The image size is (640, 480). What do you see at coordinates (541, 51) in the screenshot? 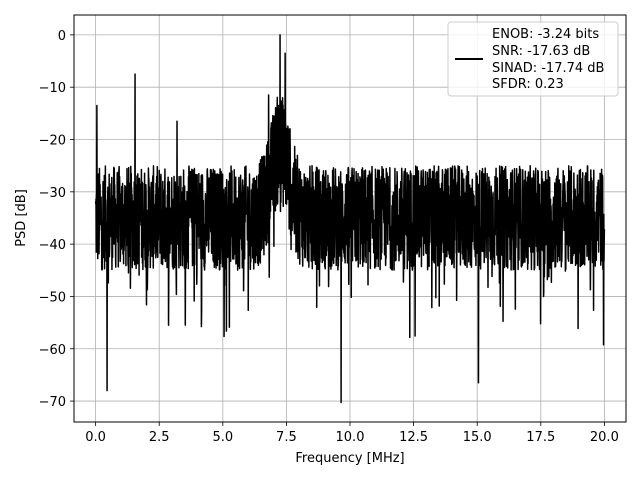
I see `legend-label-snr: SNR: -17.63 dB` at bounding box center [541, 51].